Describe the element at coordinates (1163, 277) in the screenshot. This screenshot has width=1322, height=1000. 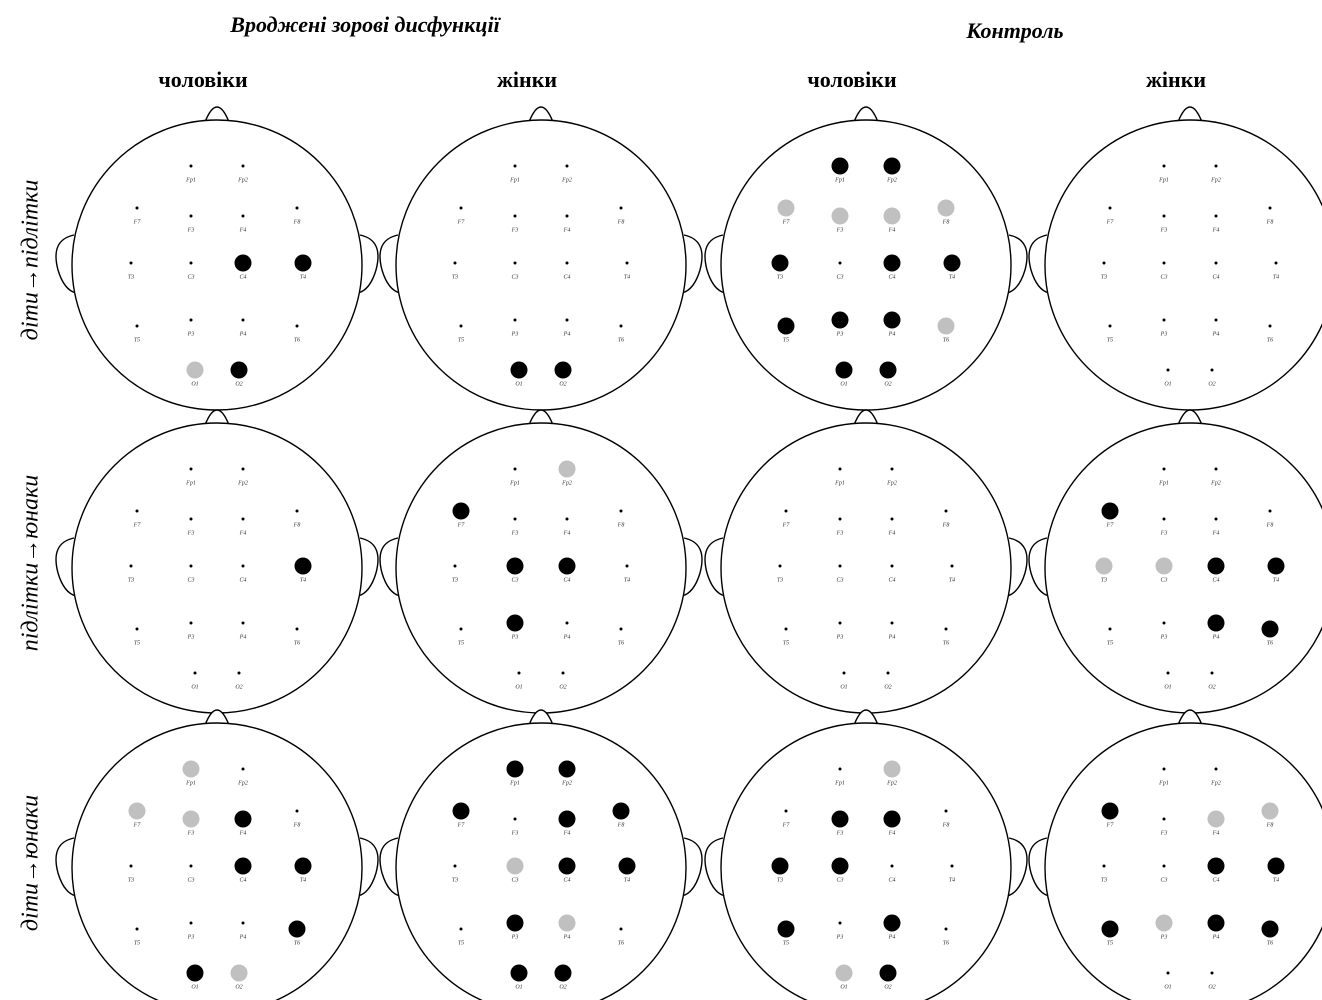
I see `electrode-label: C3` at that location.